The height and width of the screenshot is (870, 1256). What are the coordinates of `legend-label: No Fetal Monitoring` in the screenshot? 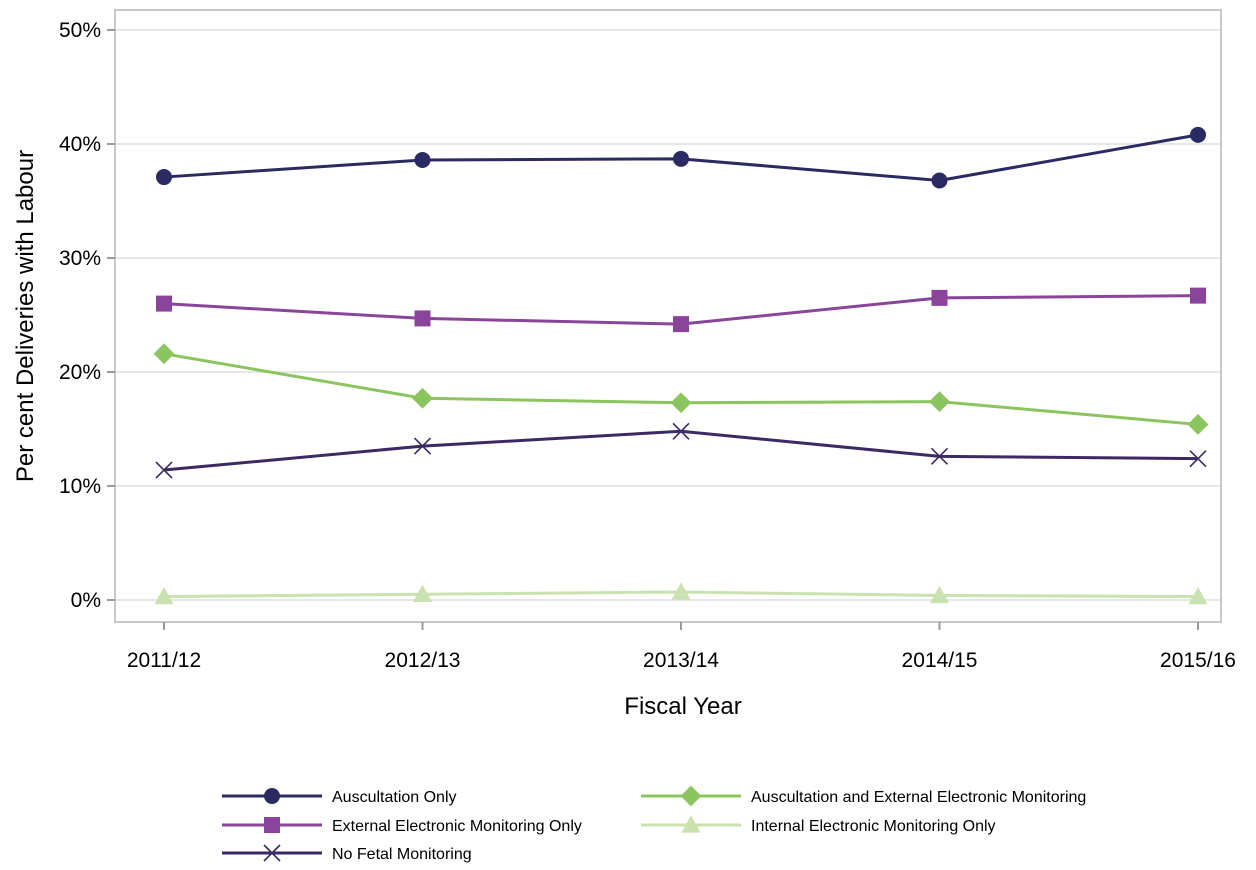 It's located at (402, 854).